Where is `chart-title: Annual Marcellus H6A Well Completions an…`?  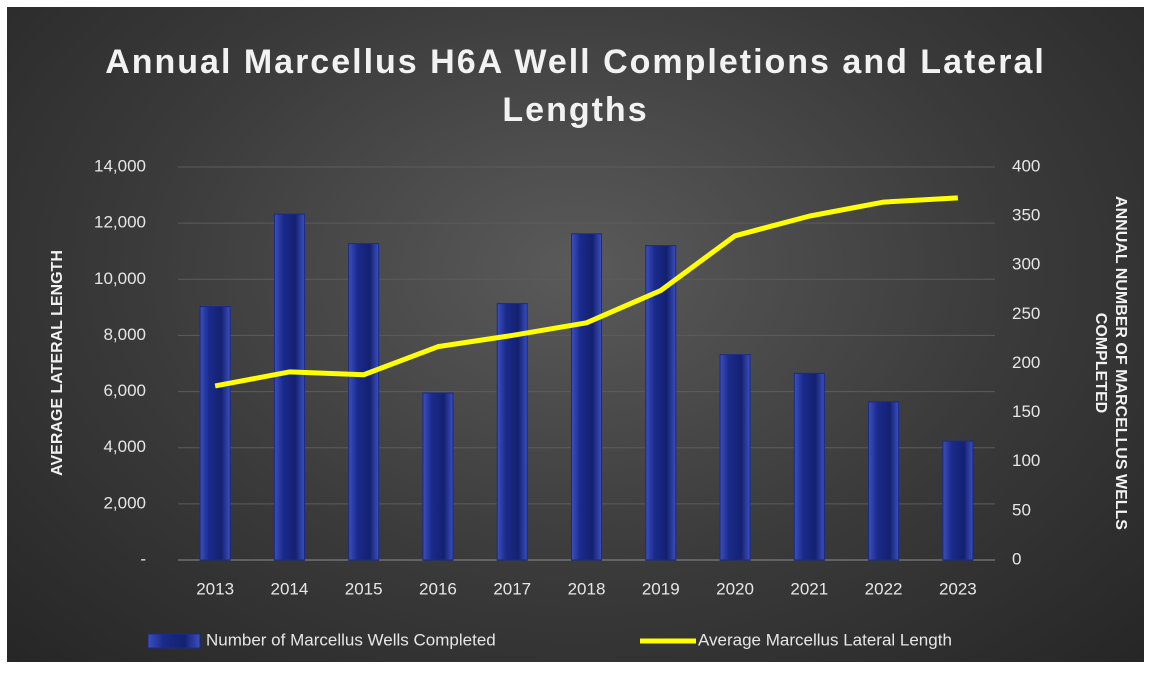 chart-title: Annual Marcellus H6A Well Completions an… is located at coordinates (575, 86).